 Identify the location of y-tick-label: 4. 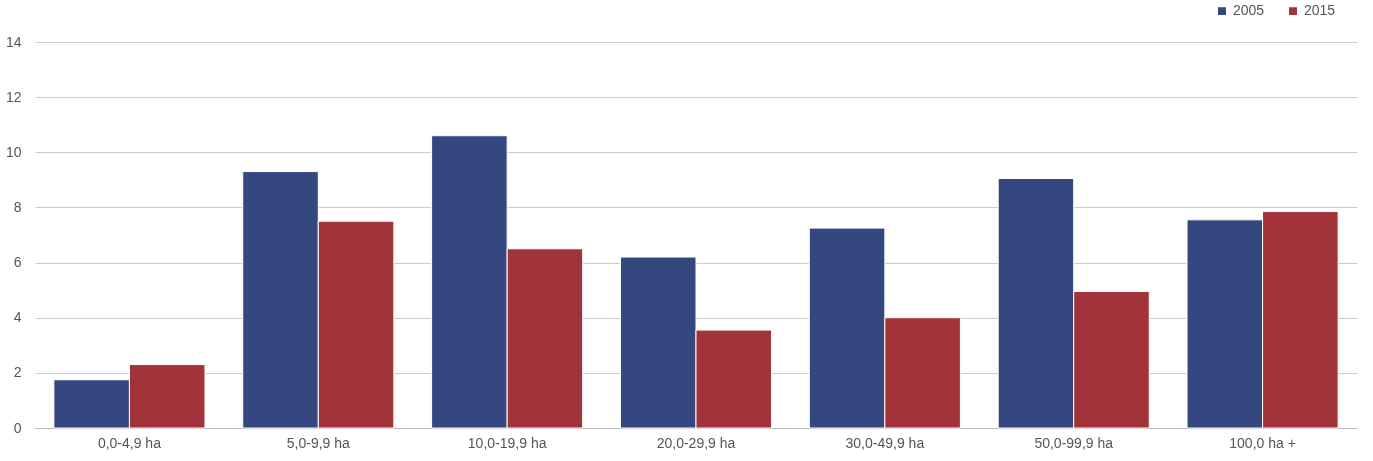
(17, 317).